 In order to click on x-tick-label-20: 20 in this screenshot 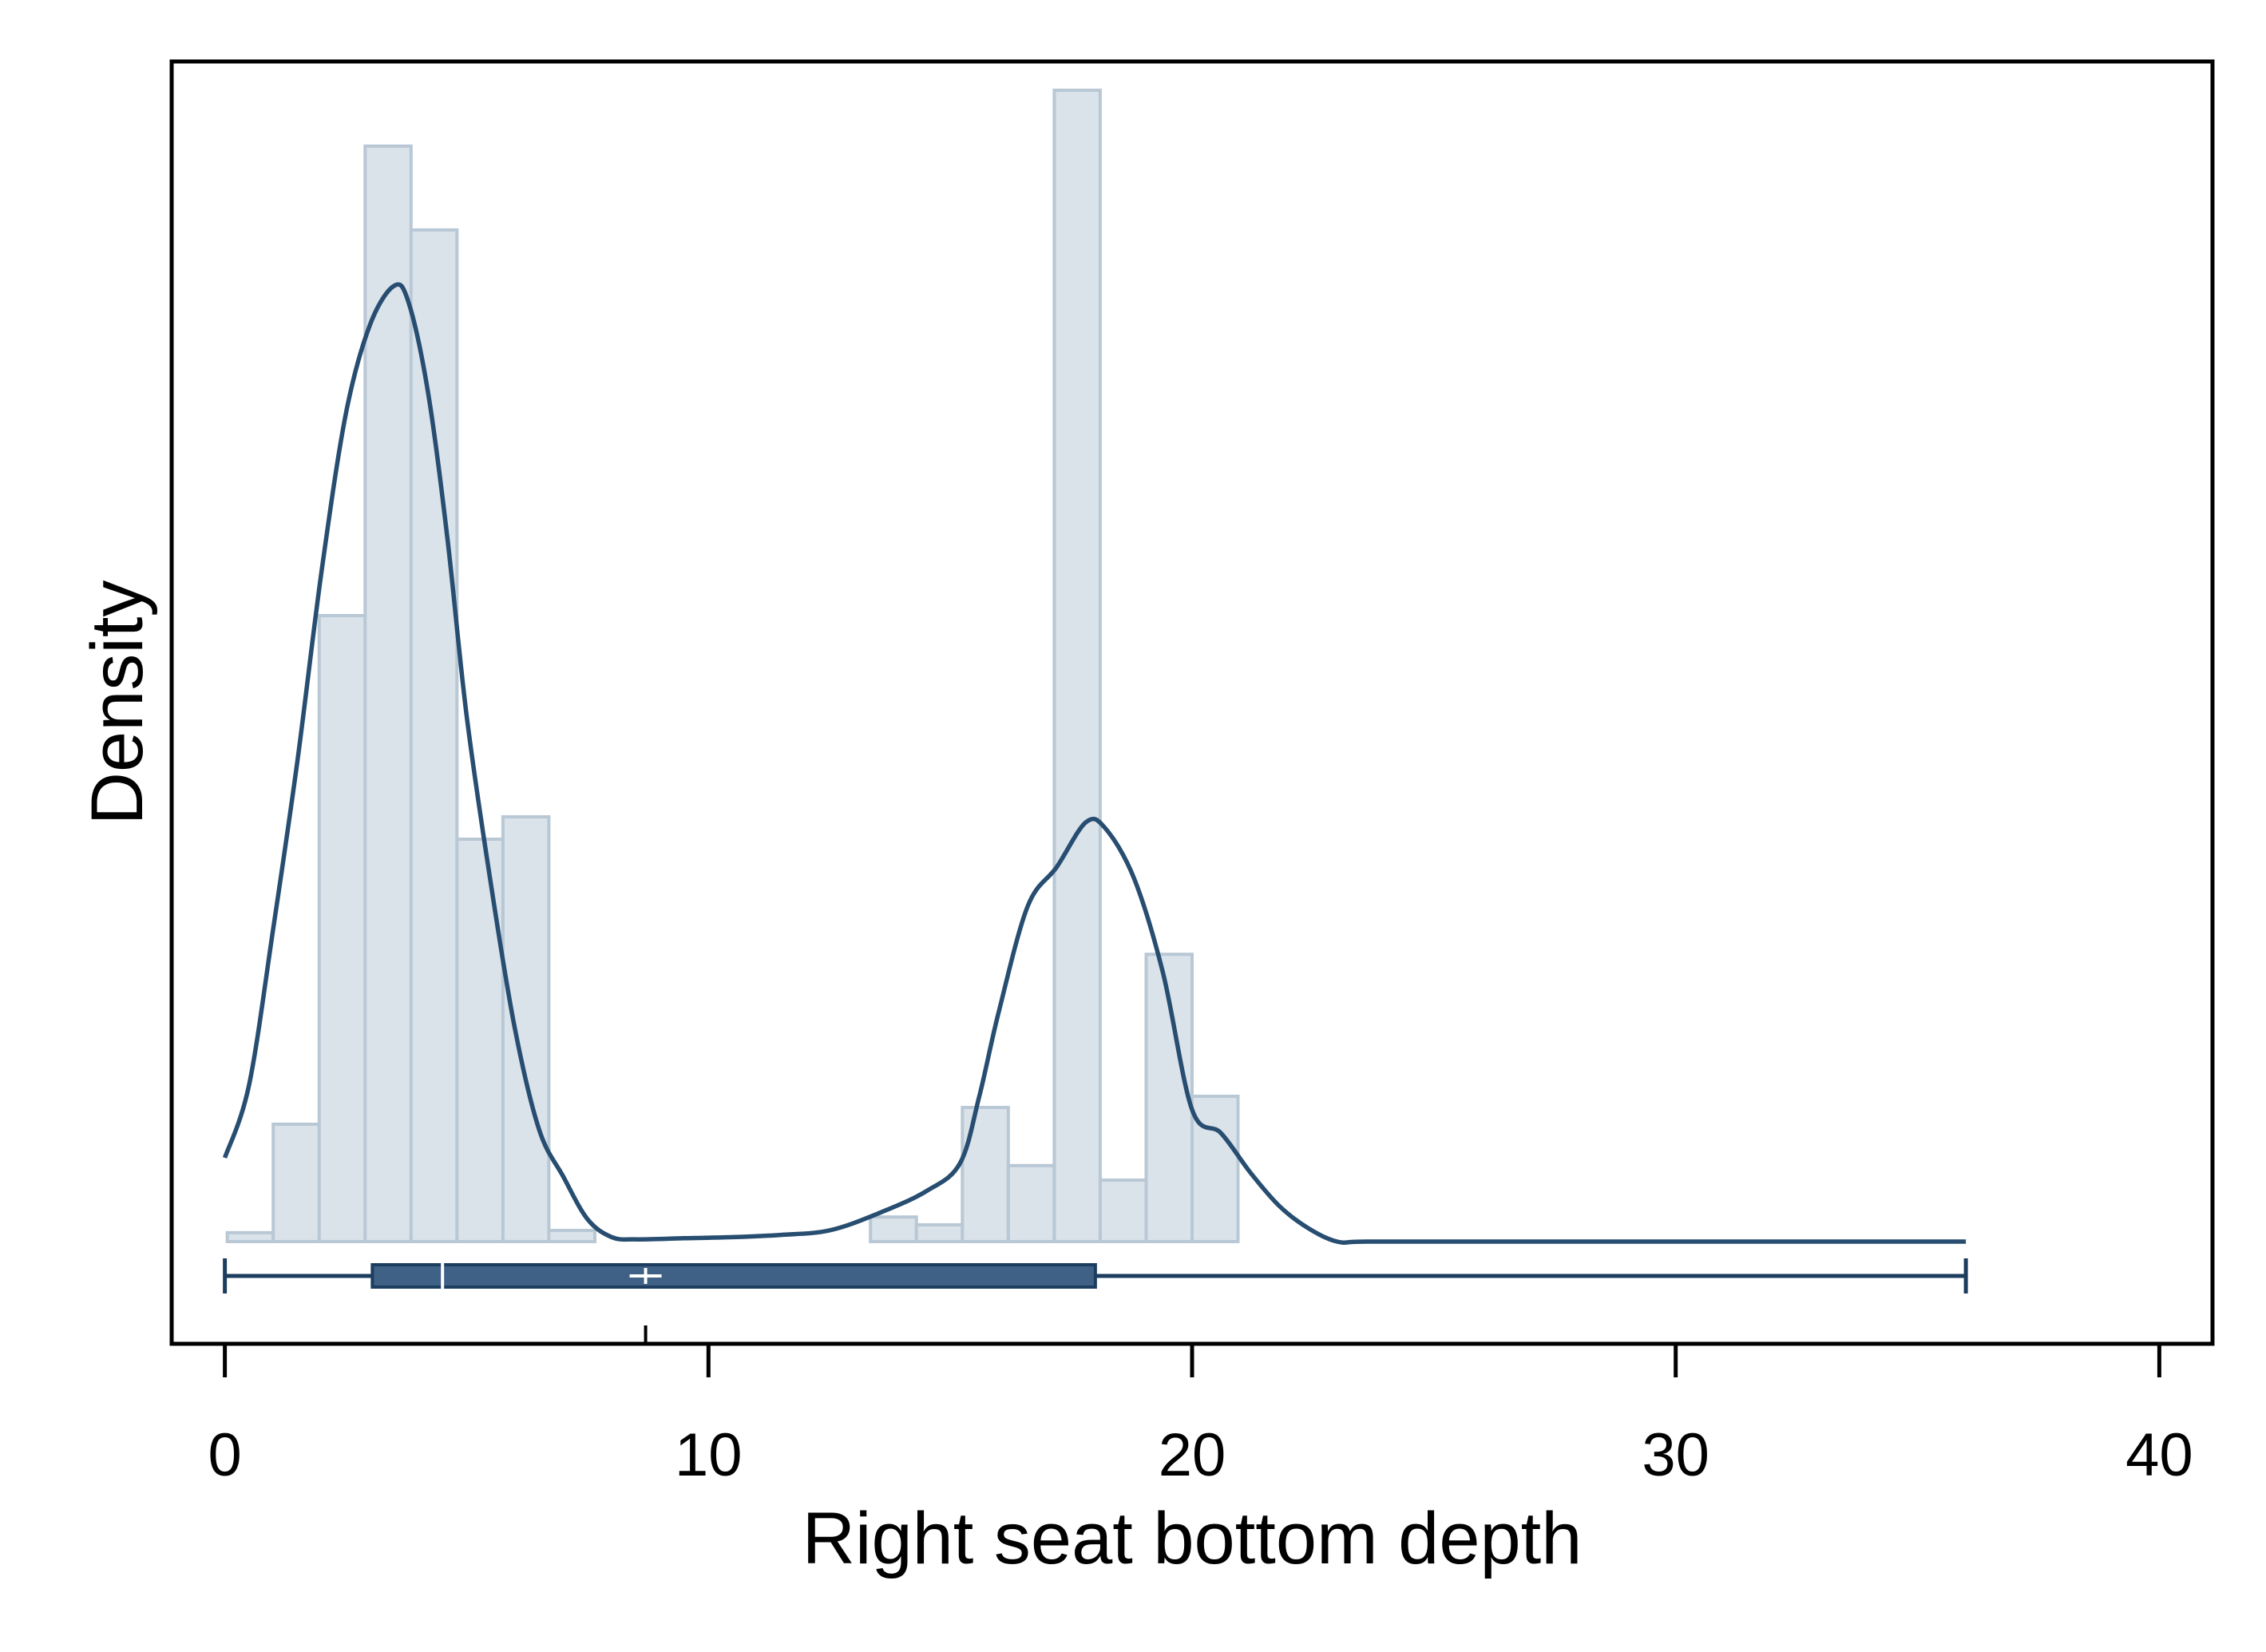, I will do `click(1192, 1455)`.